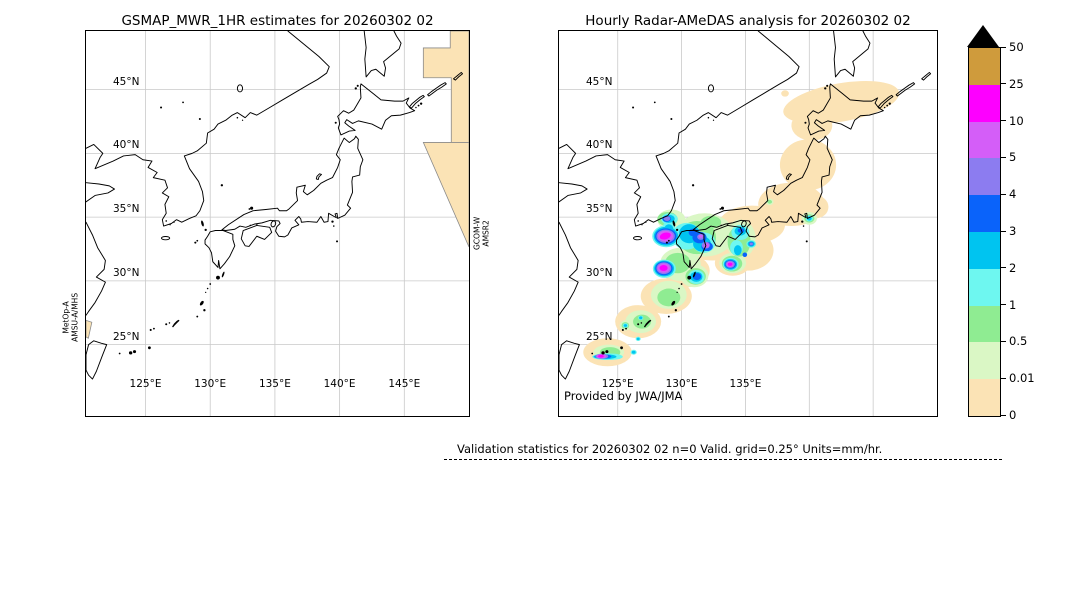  What do you see at coordinates (486, 233) in the screenshot?
I see `gcomw-sensor-label-line2: AMSR2` at bounding box center [486, 233].